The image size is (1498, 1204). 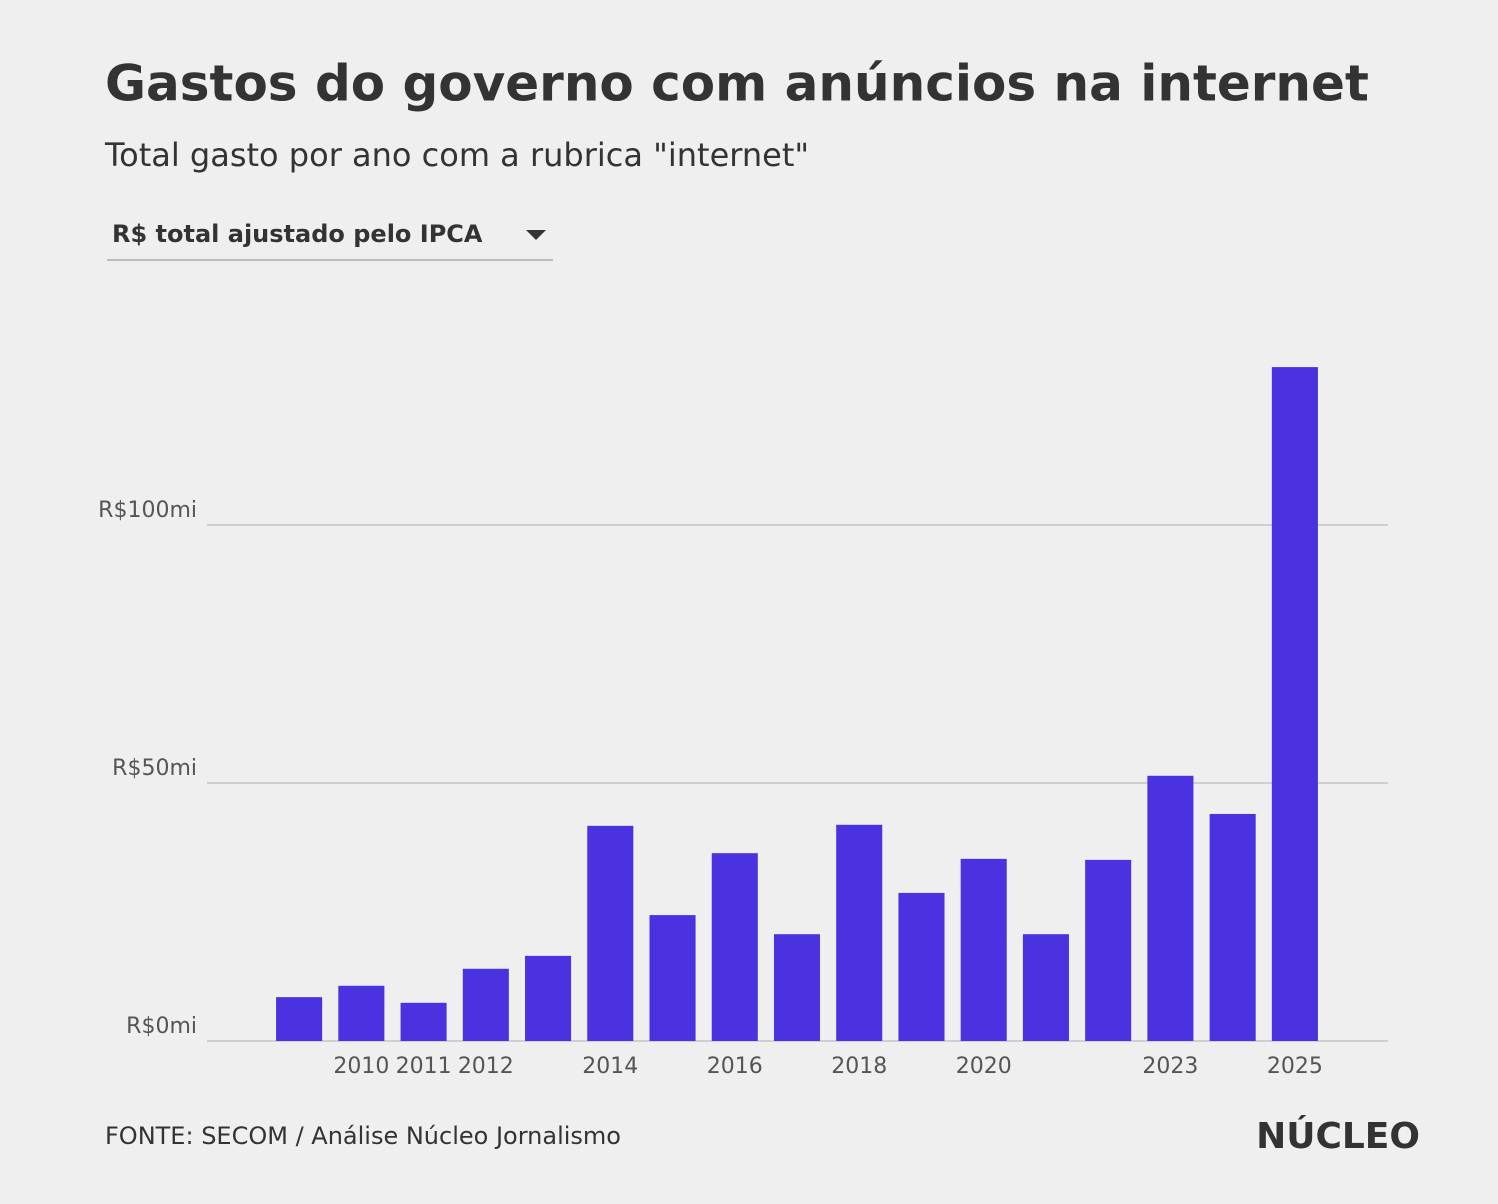 I want to click on x-tick-label: 2014, so click(x=610, y=1066).